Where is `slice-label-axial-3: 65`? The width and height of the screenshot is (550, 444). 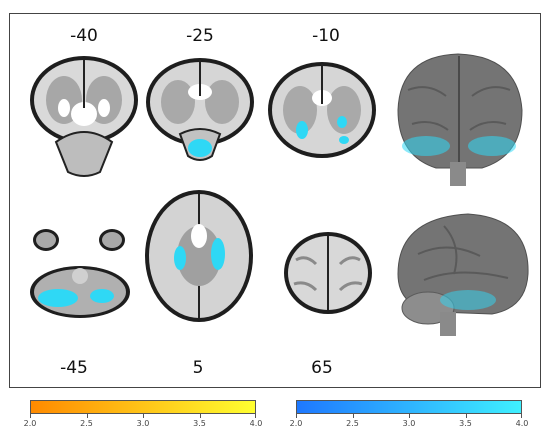
slice-label-axial-3: 65 is located at coordinates (322, 368).